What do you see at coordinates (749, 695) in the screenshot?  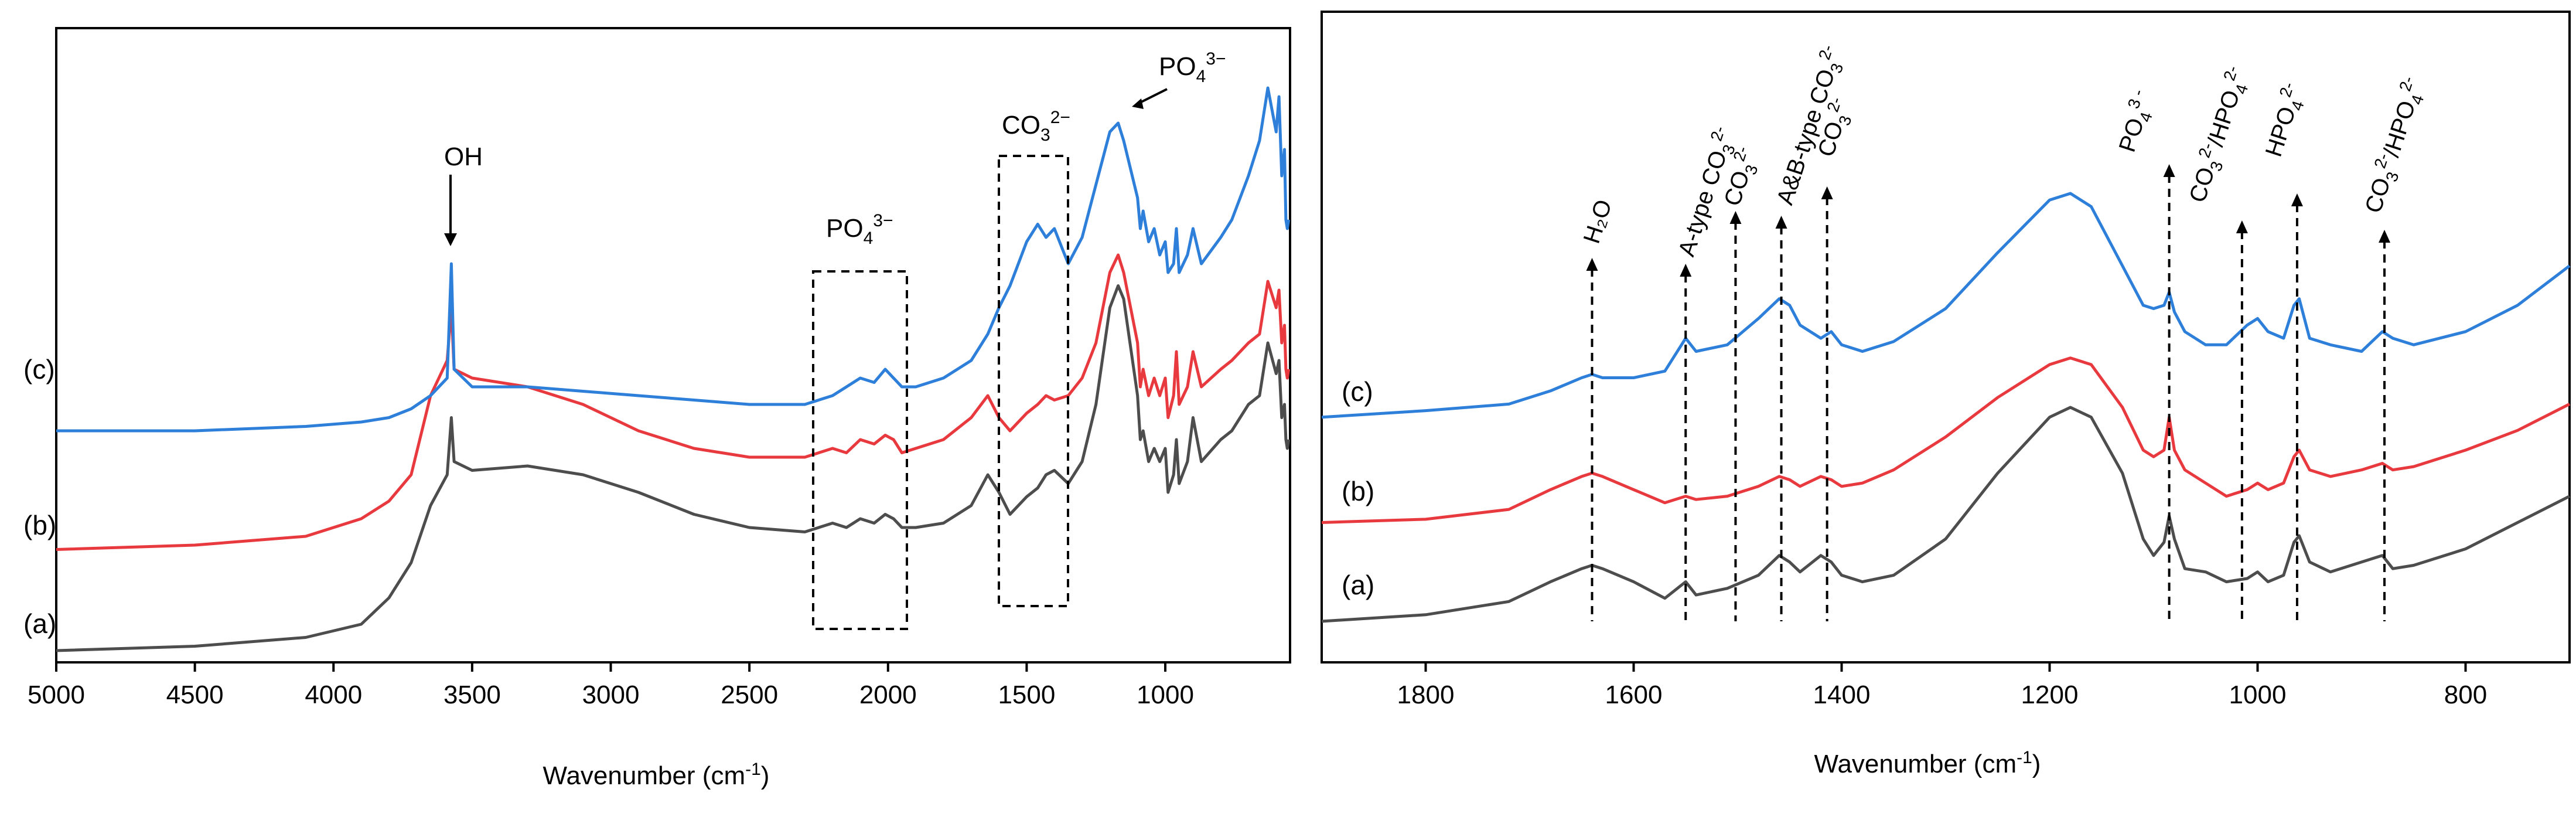 I see `left-x-tick-label-2500: 2500` at bounding box center [749, 695].